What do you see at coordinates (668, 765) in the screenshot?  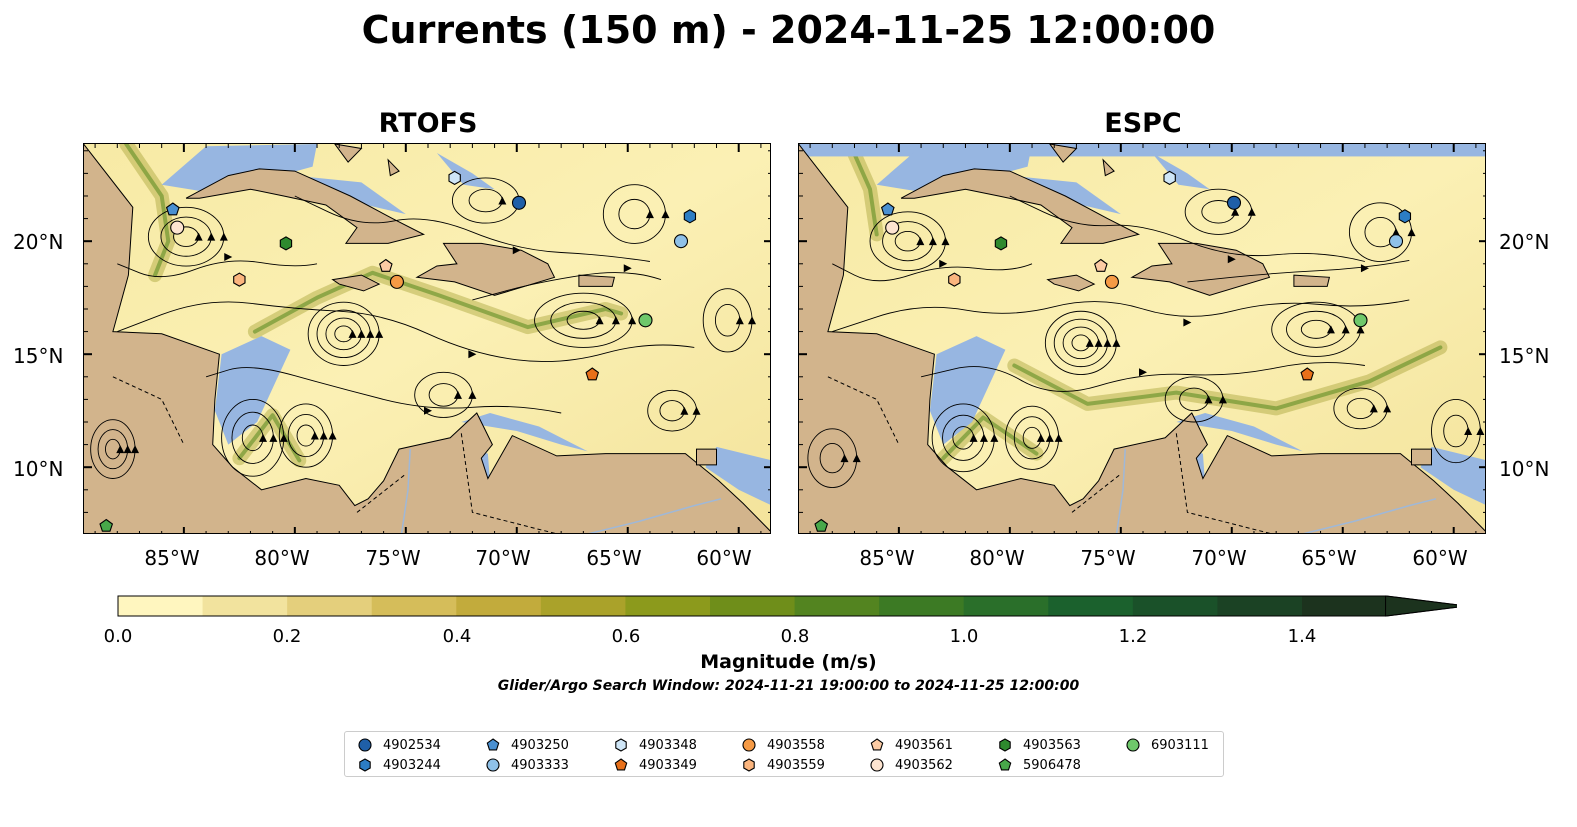 I see `legend-label: 4903349` at bounding box center [668, 765].